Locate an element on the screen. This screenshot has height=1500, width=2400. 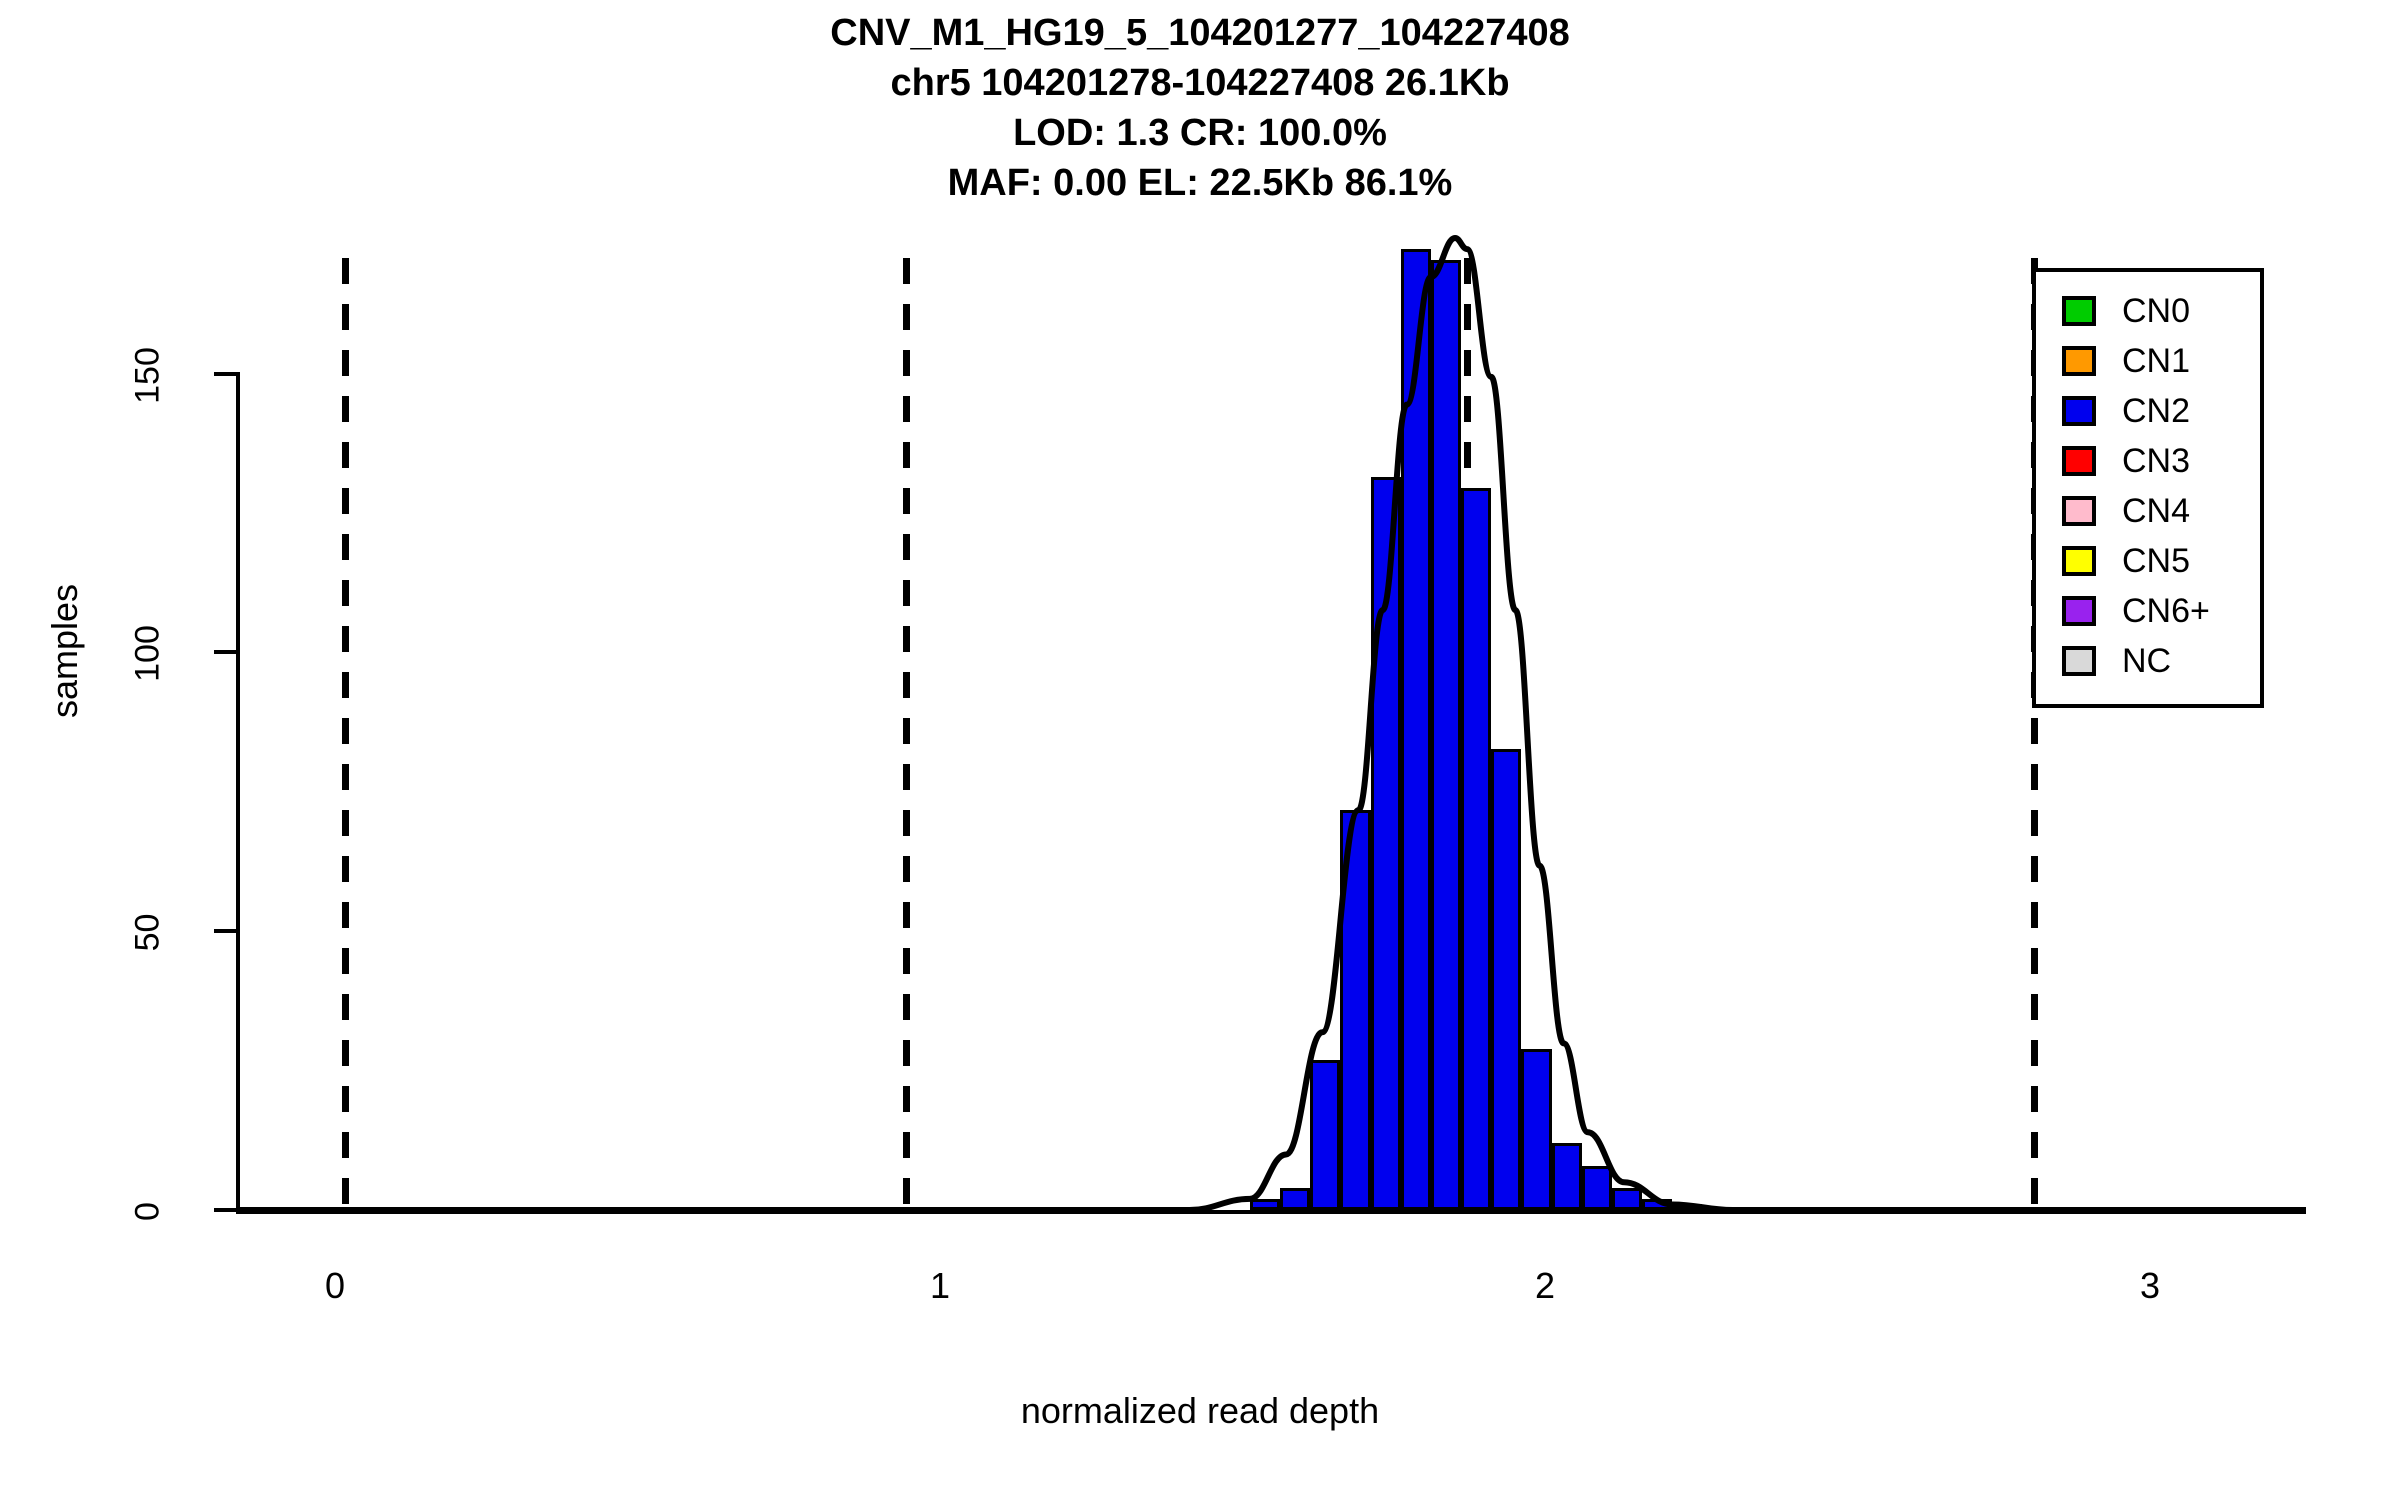
x-tick-label-1: 1 is located at coordinates (940, 1285).